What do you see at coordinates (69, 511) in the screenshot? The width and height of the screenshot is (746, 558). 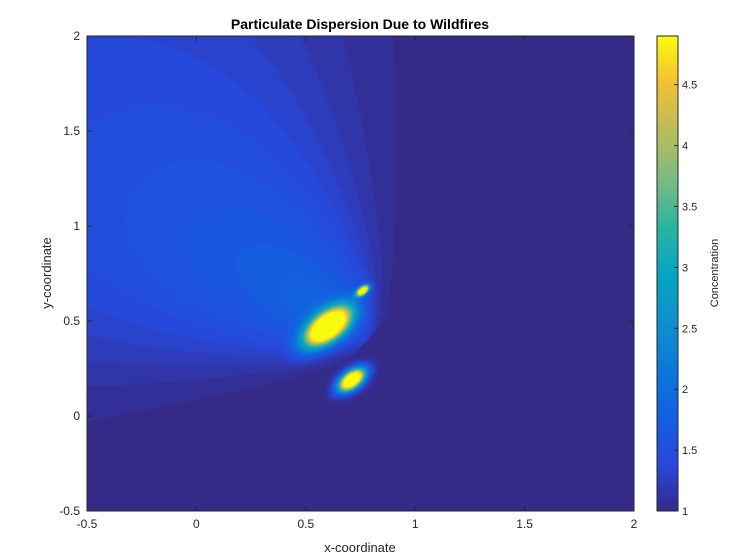 I see `y-tick-label: -0.5` at bounding box center [69, 511].